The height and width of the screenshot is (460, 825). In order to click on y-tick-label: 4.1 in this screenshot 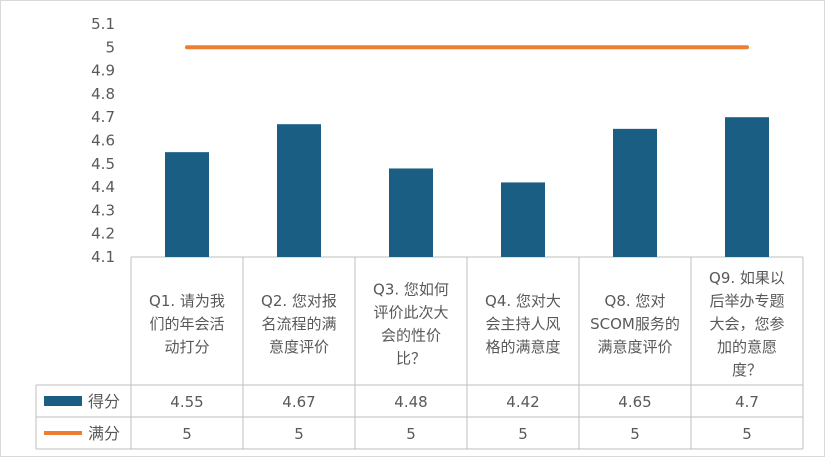, I will do `click(103, 257)`.